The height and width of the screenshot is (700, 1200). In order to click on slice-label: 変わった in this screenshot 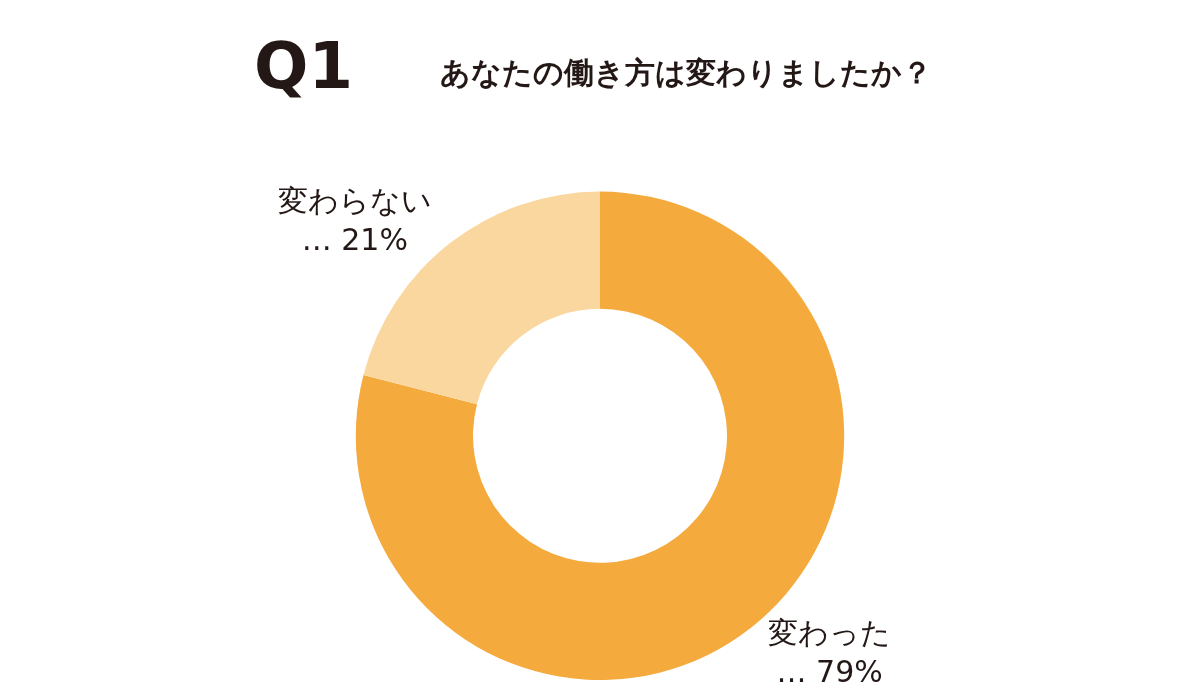, I will do `click(830, 632)`.